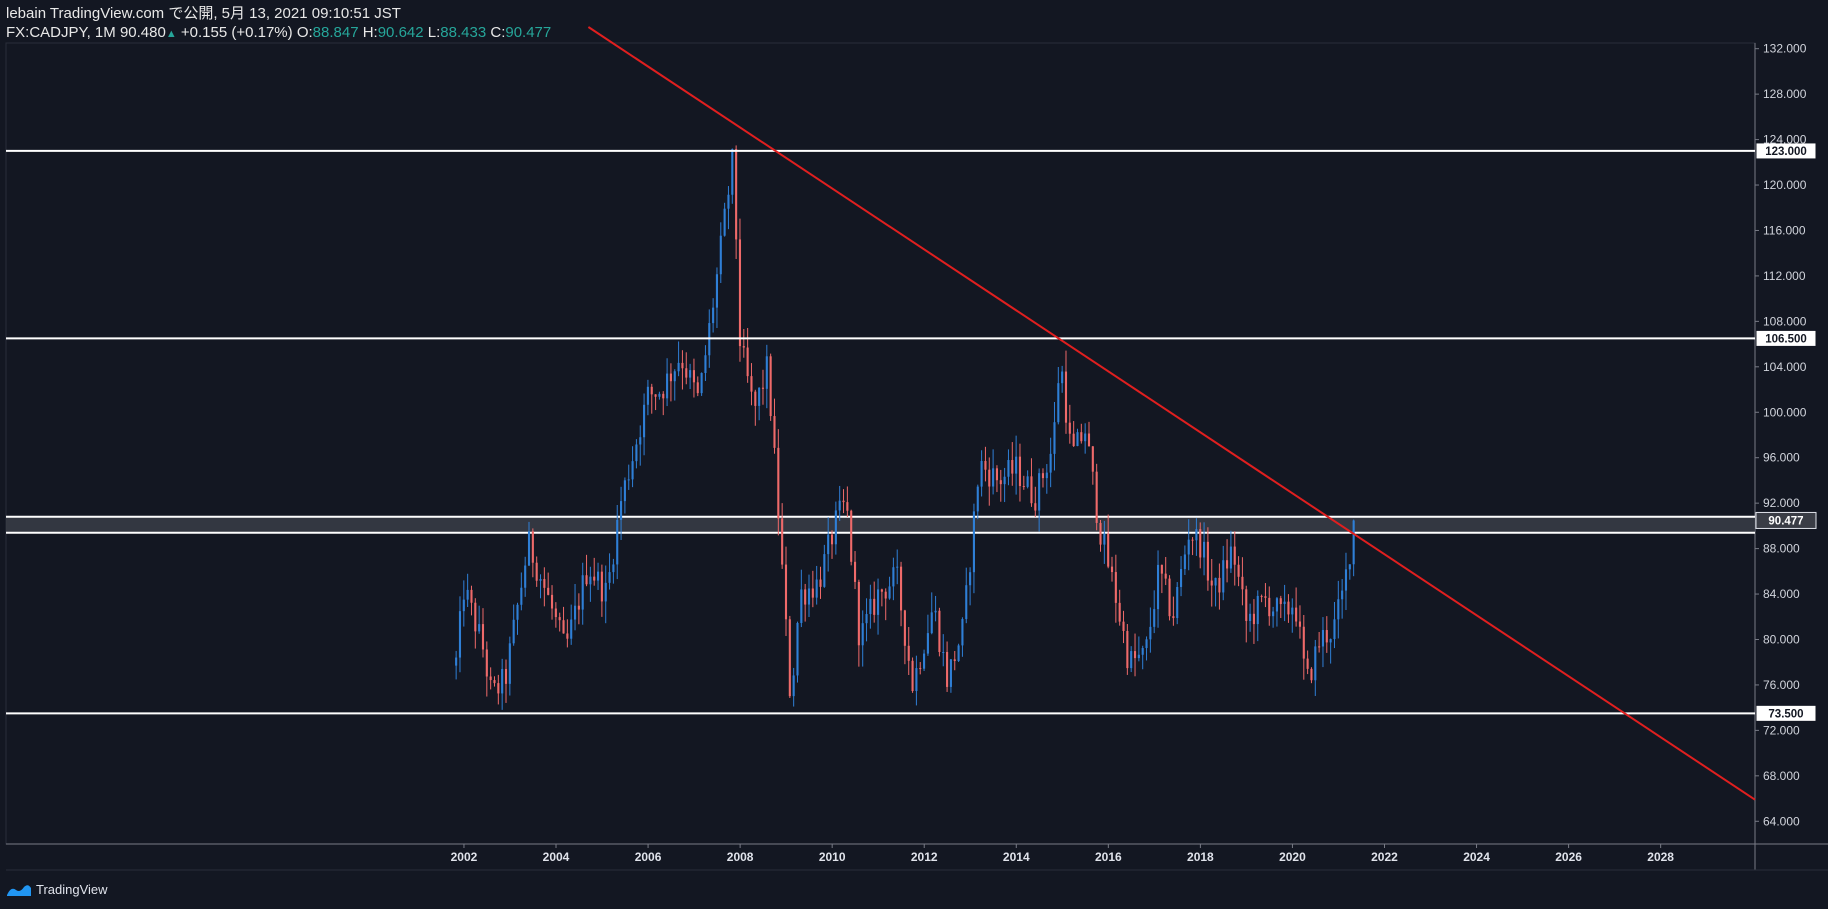 The height and width of the screenshot is (909, 1828). I want to click on x-tick-label: 2020, so click(1292, 857).